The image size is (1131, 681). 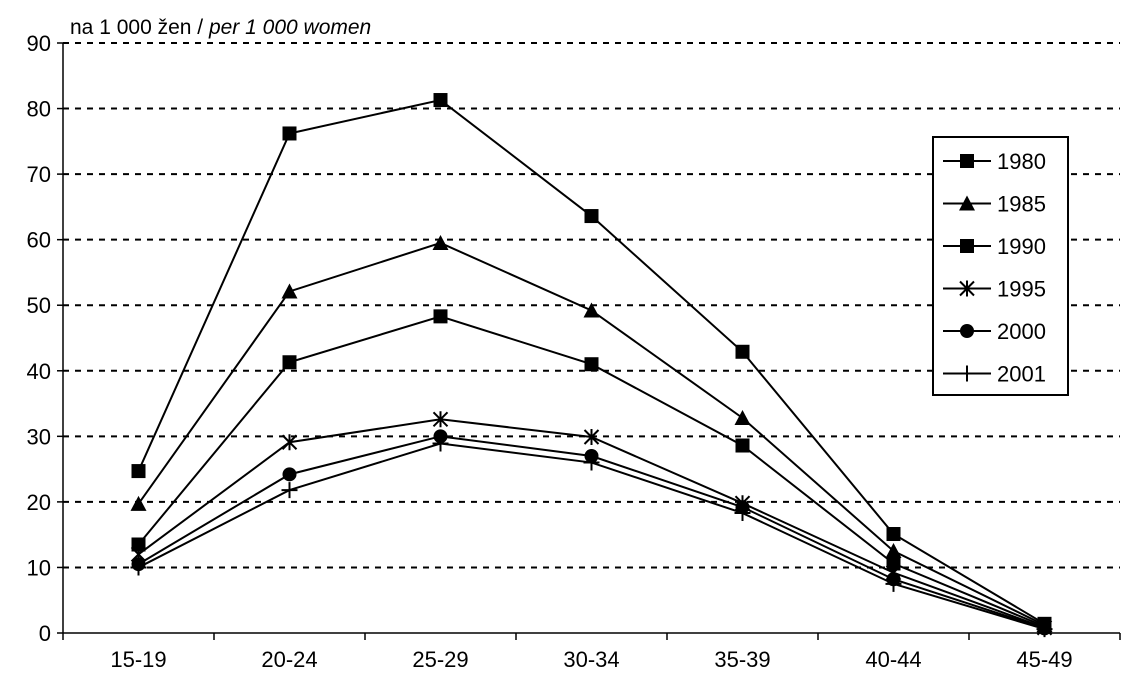 What do you see at coordinates (742, 659) in the screenshot?
I see `x-tick-label: 35-39` at bounding box center [742, 659].